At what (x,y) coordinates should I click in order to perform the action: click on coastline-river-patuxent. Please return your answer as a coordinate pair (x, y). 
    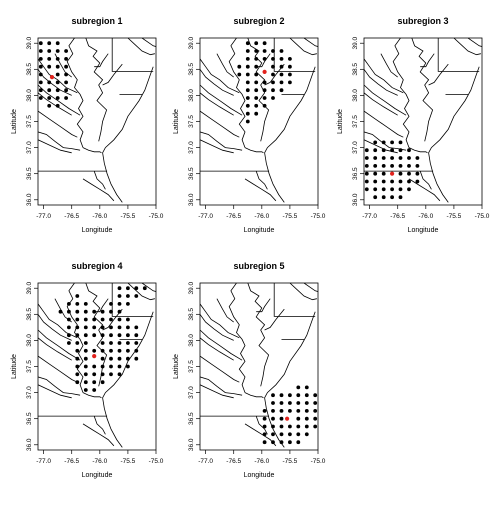
    Looking at the image, I should click on (225, 65).